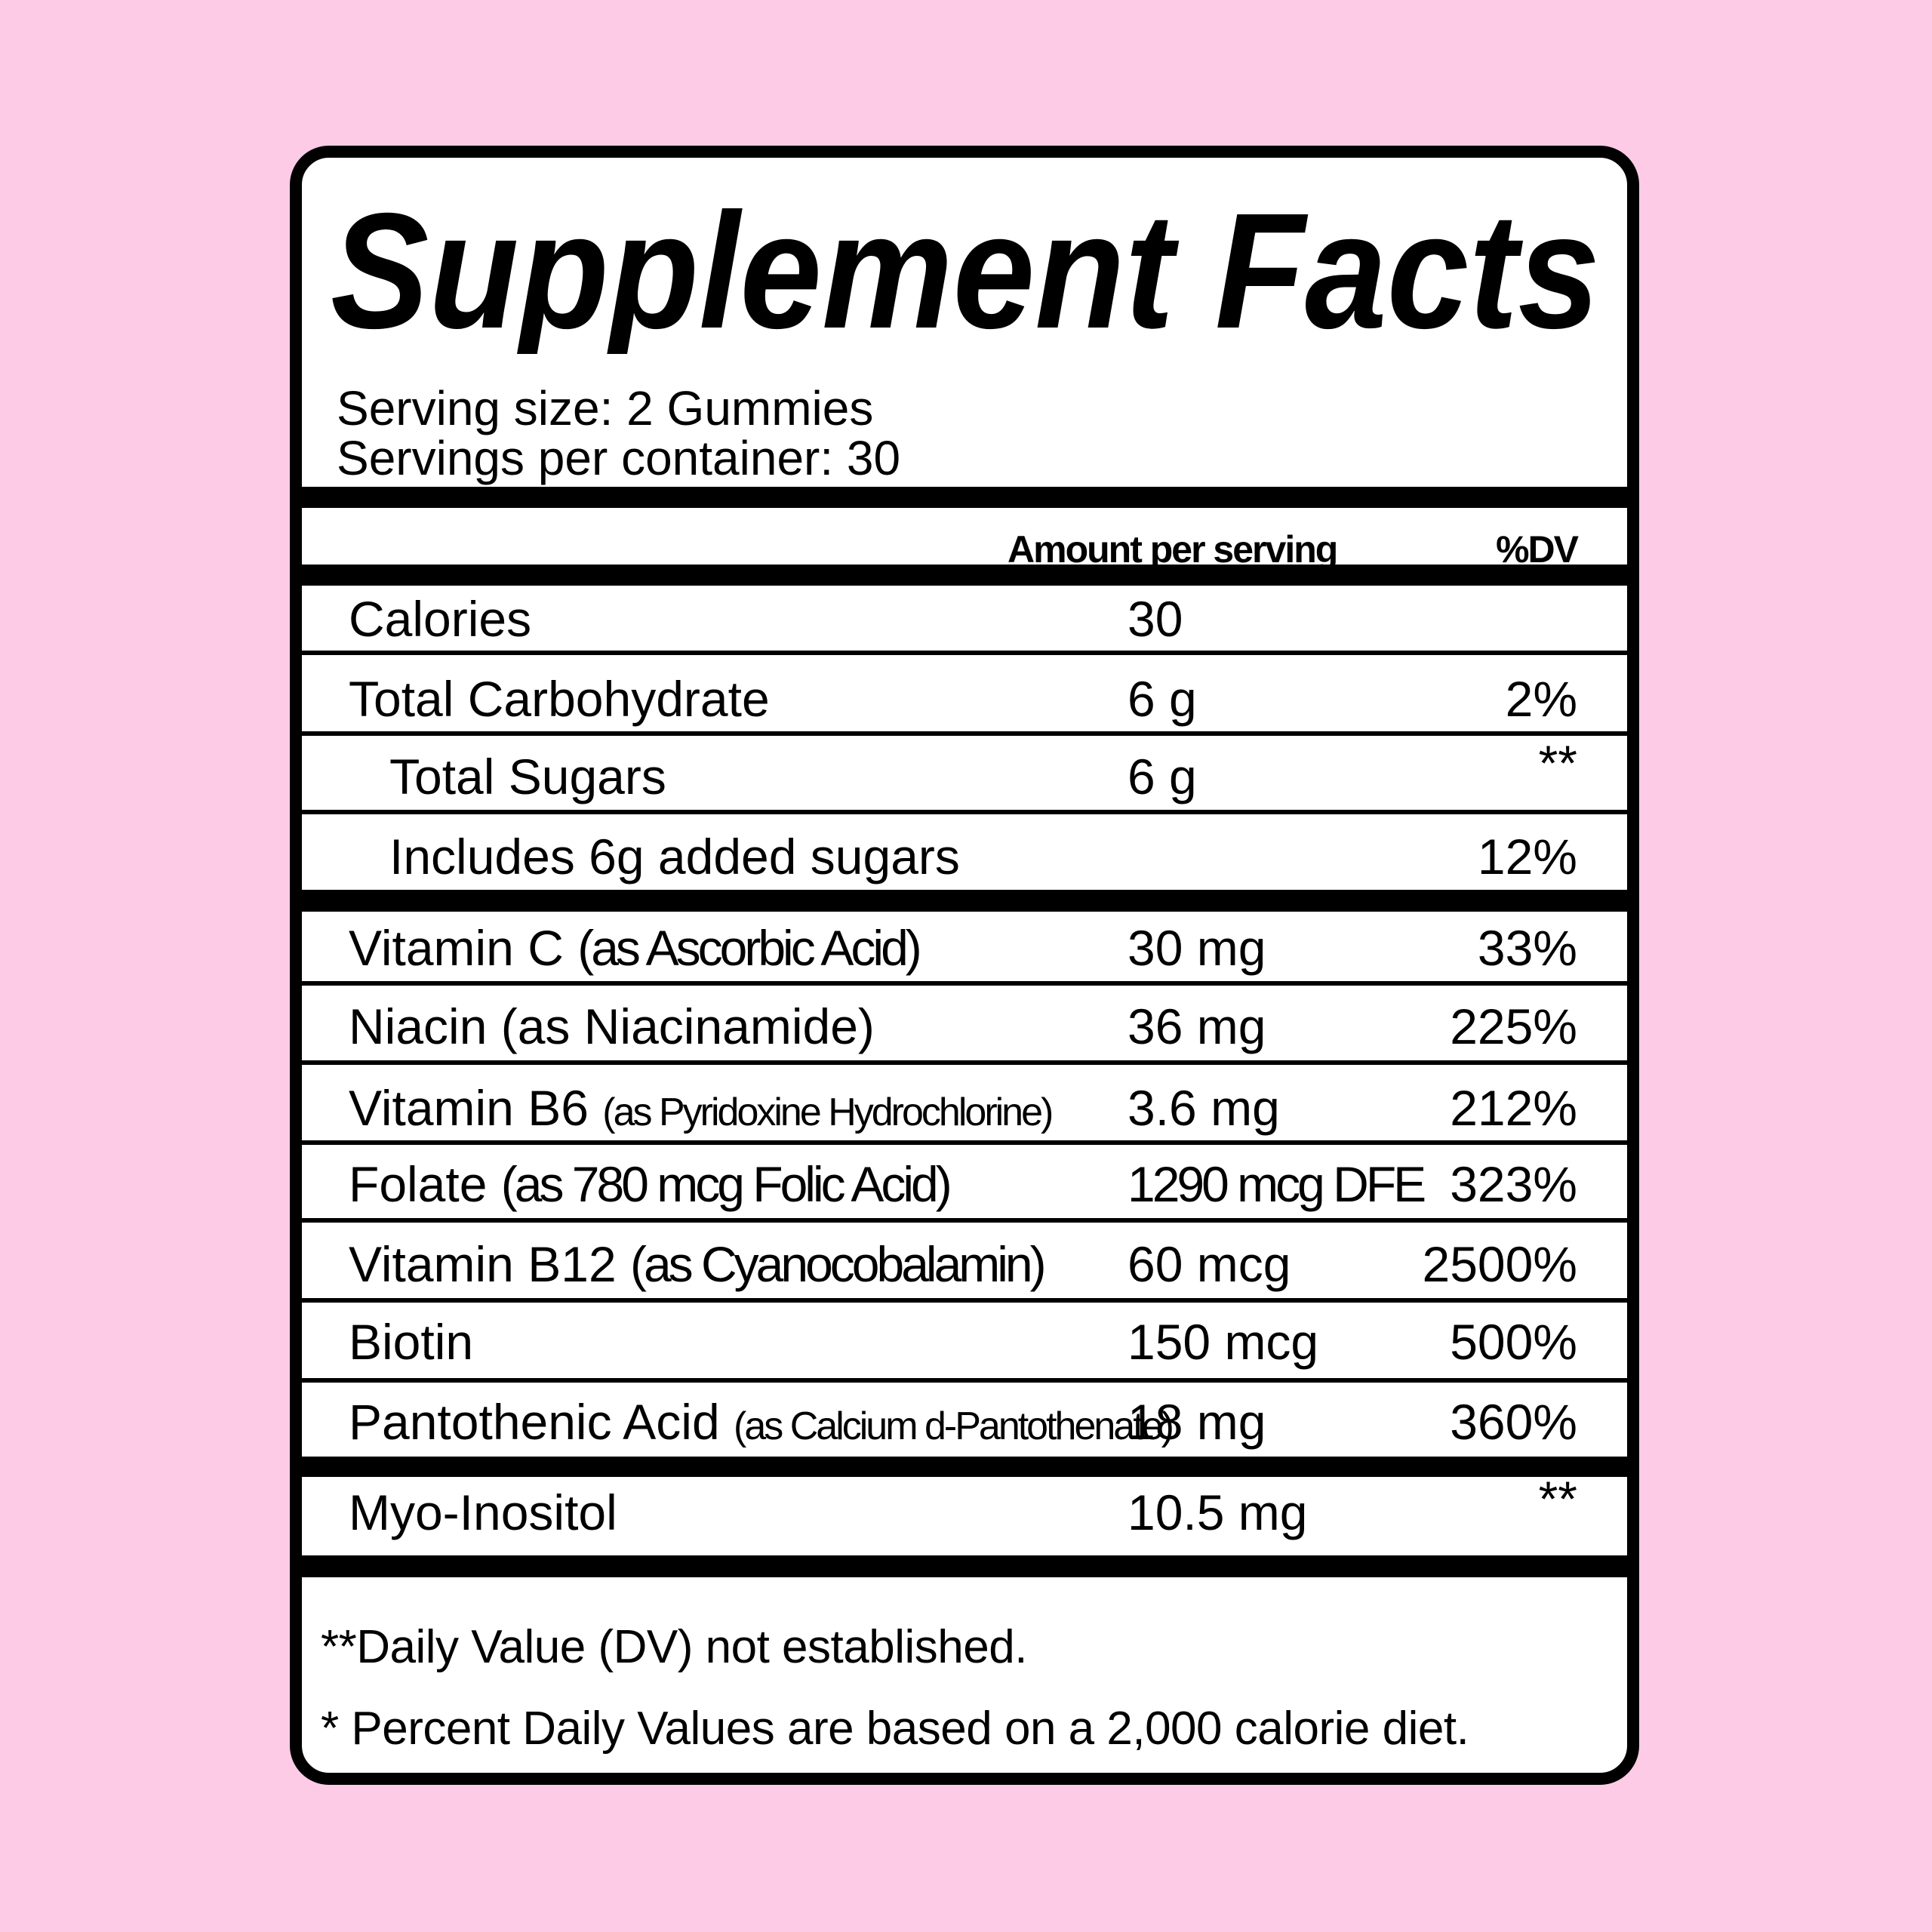 The height and width of the screenshot is (1932, 1932). I want to click on nutrient-name-text: Niacin (as Niacinamide), so click(612, 1026).